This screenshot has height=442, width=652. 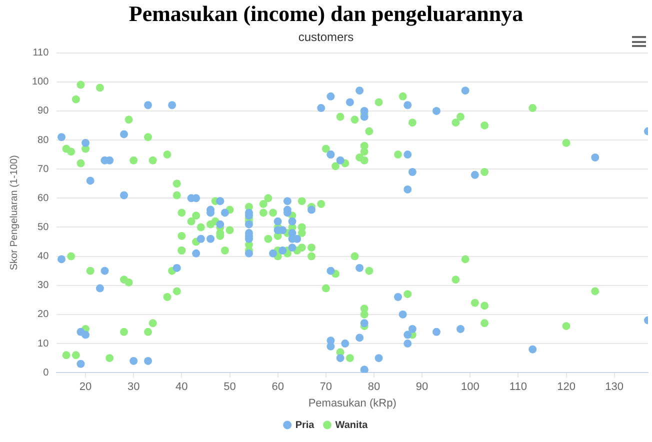 What do you see at coordinates (278, 387) in the screenshot?
I see `x-tick-label: 60` at bounding box center [278, 387].